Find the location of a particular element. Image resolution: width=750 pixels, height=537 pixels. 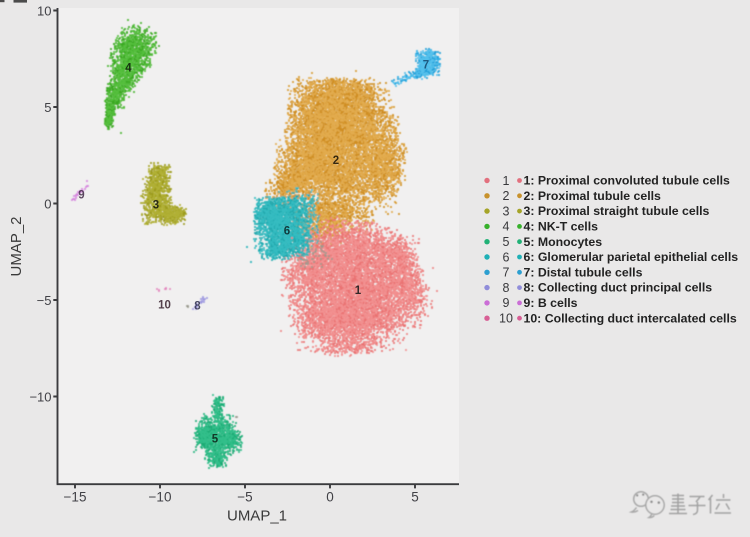

svg-text: 5: Monocytes is located at coordinates (563, 242).